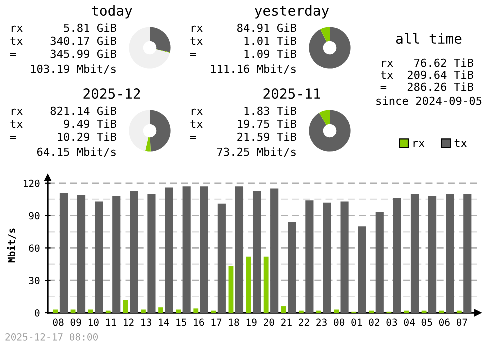 The image size is (500, 348). Describe the element at coordinates (243, 54) in the screenshot. I see `text: = 1.09 TiB` at that location.